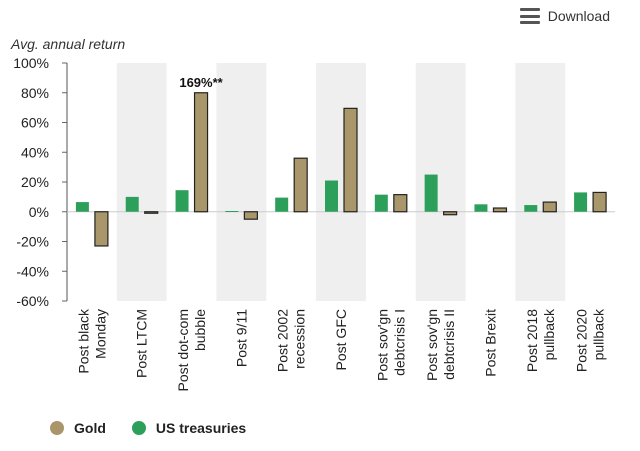 This screenshot has height=451, width=640. I want to click on x-tick-label: bubble, so click(200, 330).